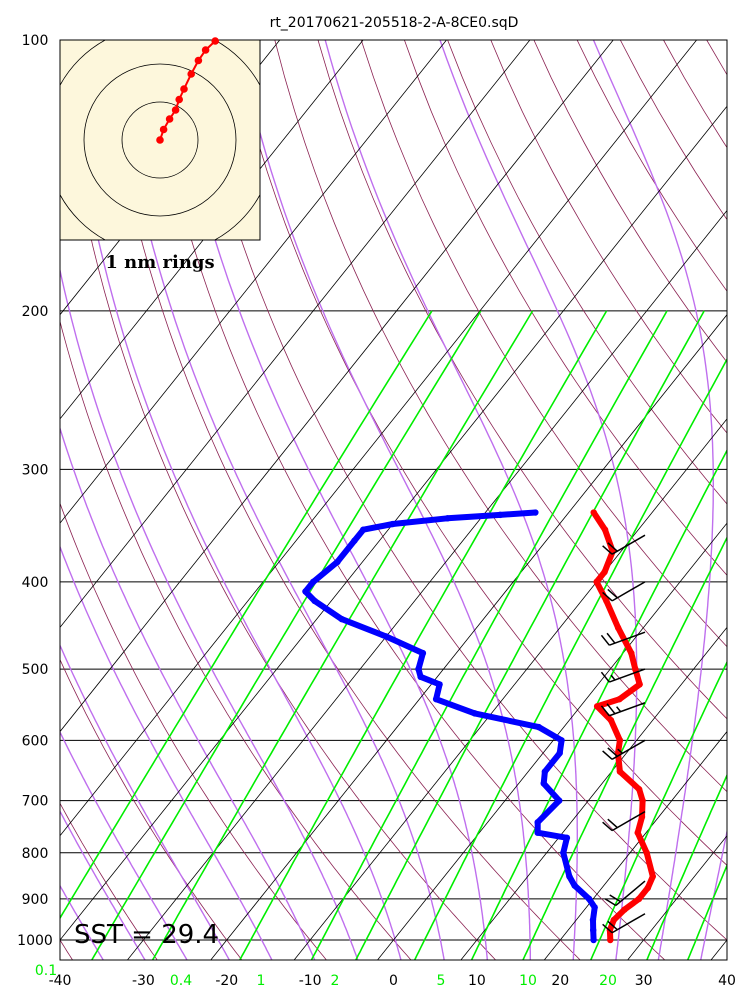  I want to click on temperature-tick-label: -10, so click(310, 981).